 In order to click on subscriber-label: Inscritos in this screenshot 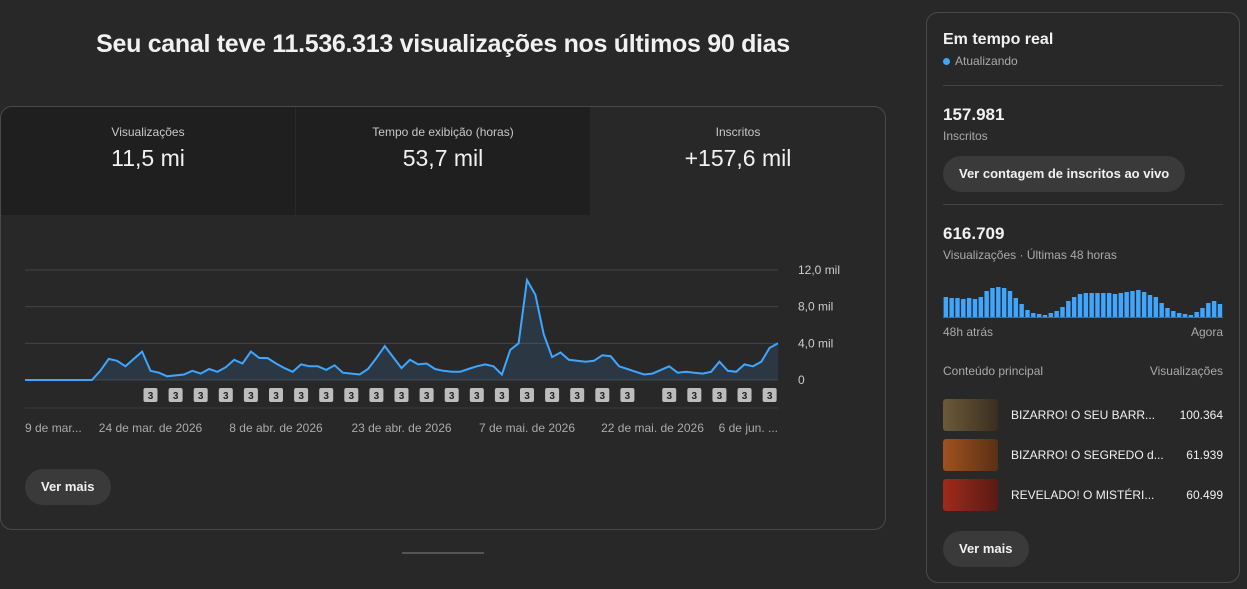, I will do `click(965, 136)`.